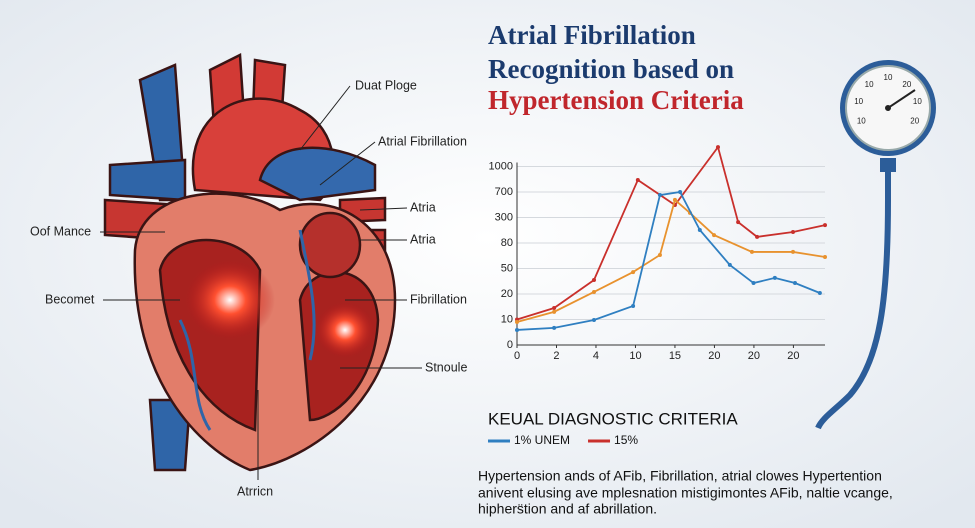 This screenshot has height=528, width=975. What do you see at coordinates (875, 245) in the screenshot?
I see `gauge` at bounding box center [875, 245].